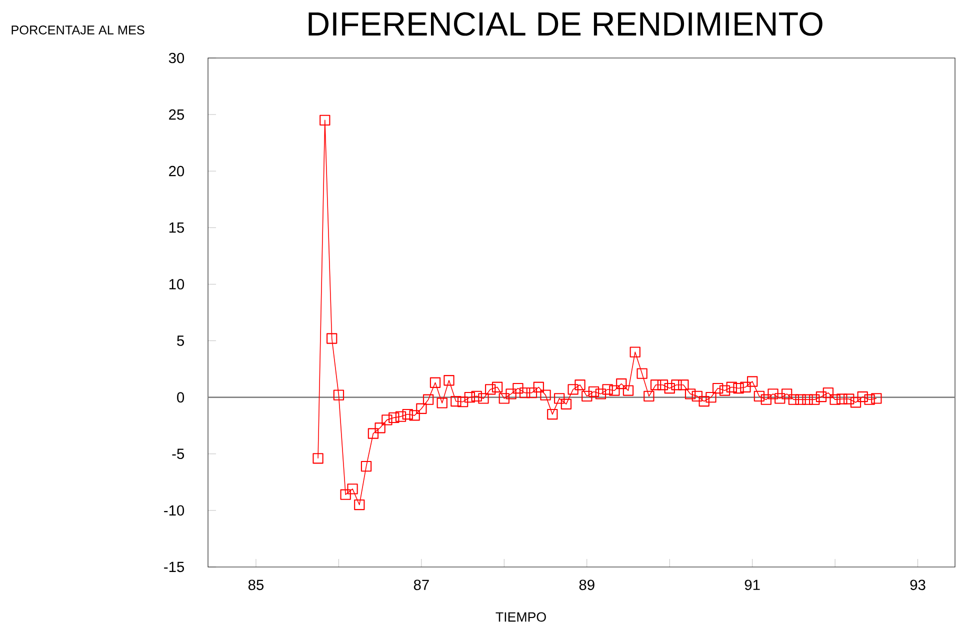 The height and width of the screenshot is (627, 957). Describe the element at coordinates (565, 24) in the screenshot. I see `chart-title: DIFERENCIAL DE RENDIMIENTO` at that location.